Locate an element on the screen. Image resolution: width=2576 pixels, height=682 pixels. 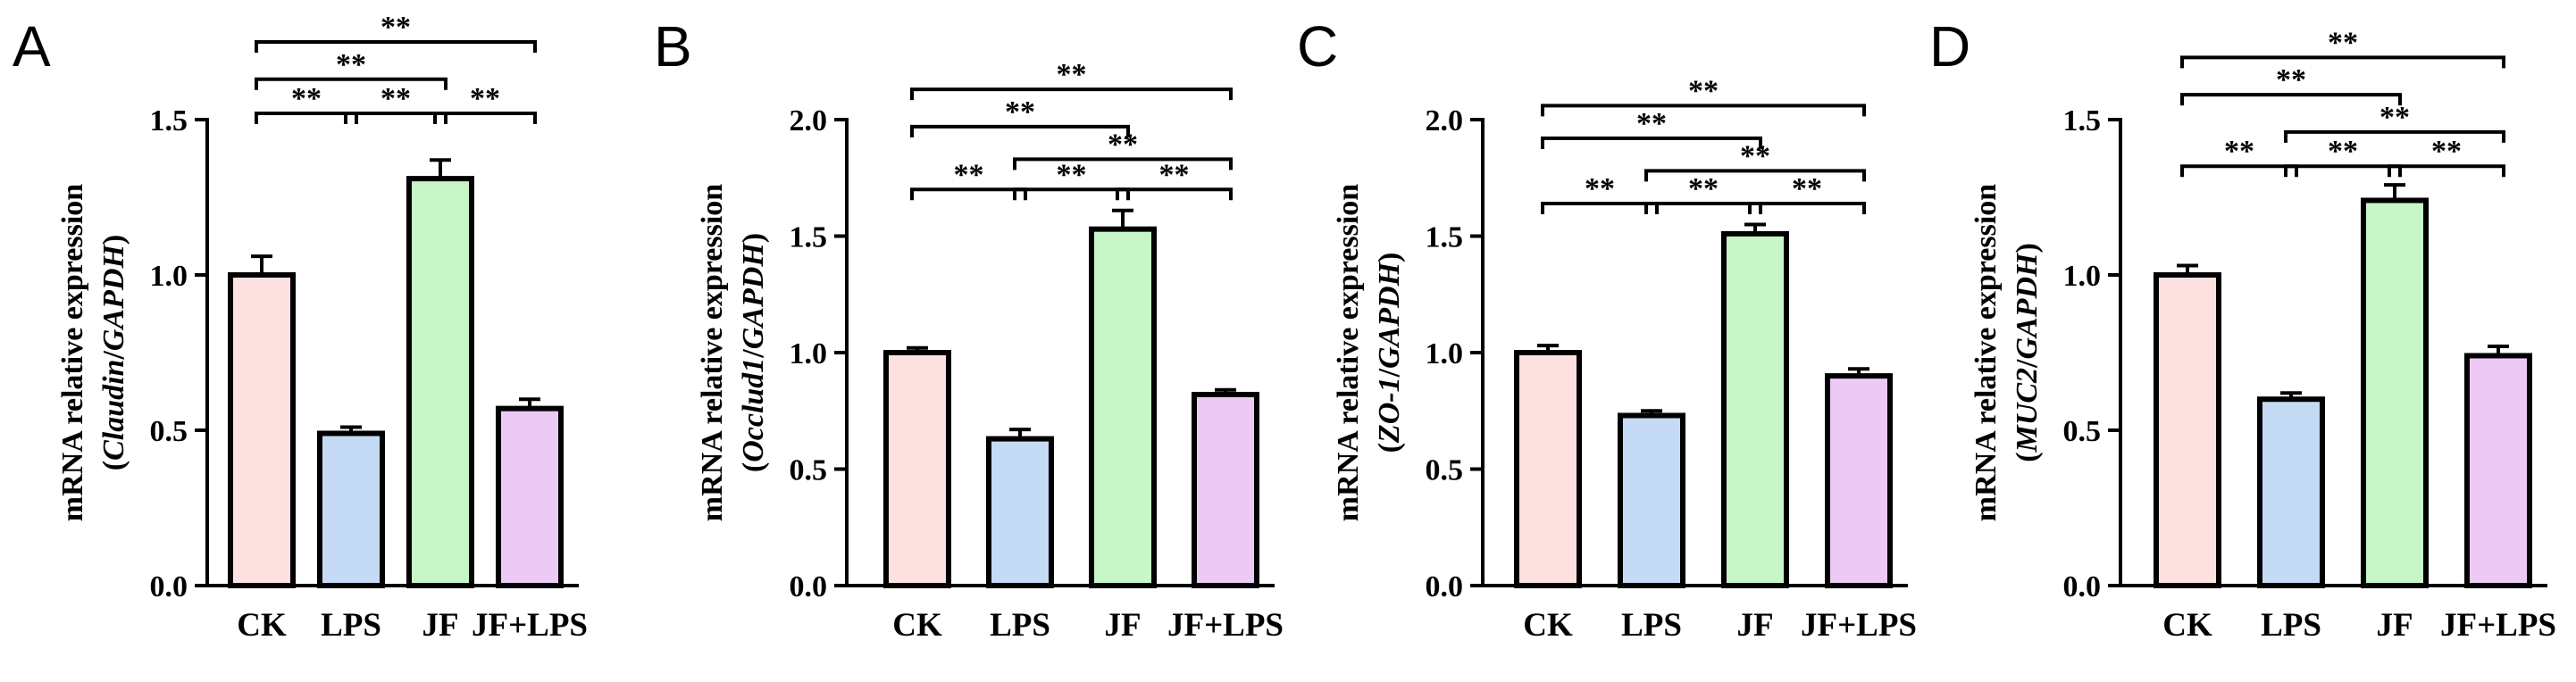
y-axis-label-line2: (MUC2/GAPDH) is located at coordinates (2028, 352).